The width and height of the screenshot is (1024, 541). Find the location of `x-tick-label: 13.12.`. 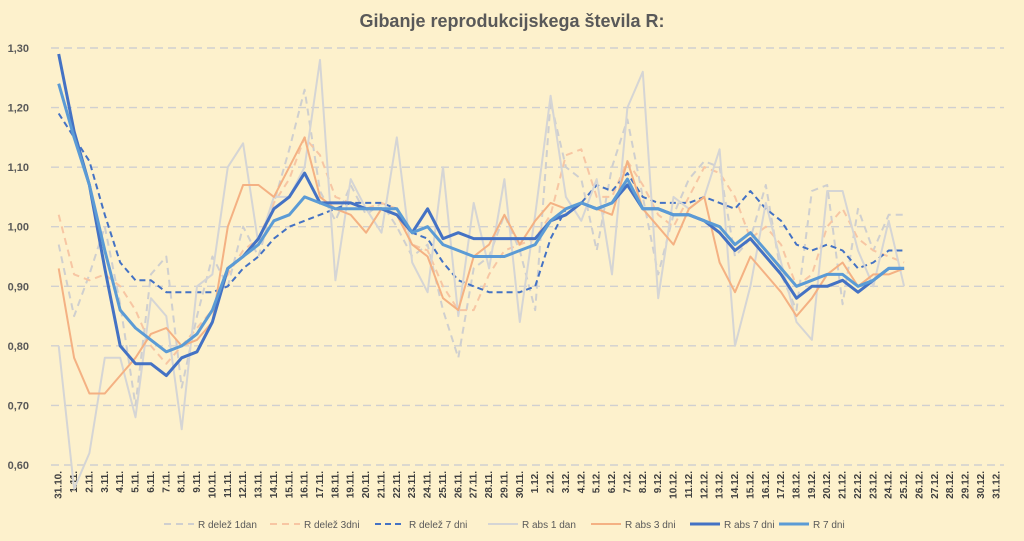

x-tick-label: 13.12. is located at coordinates (720, 485).